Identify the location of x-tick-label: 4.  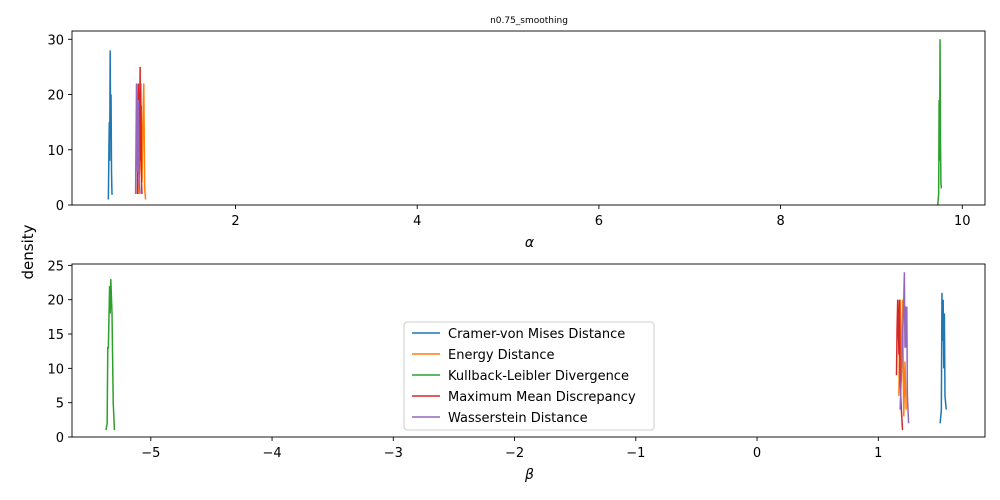
(417, 221).